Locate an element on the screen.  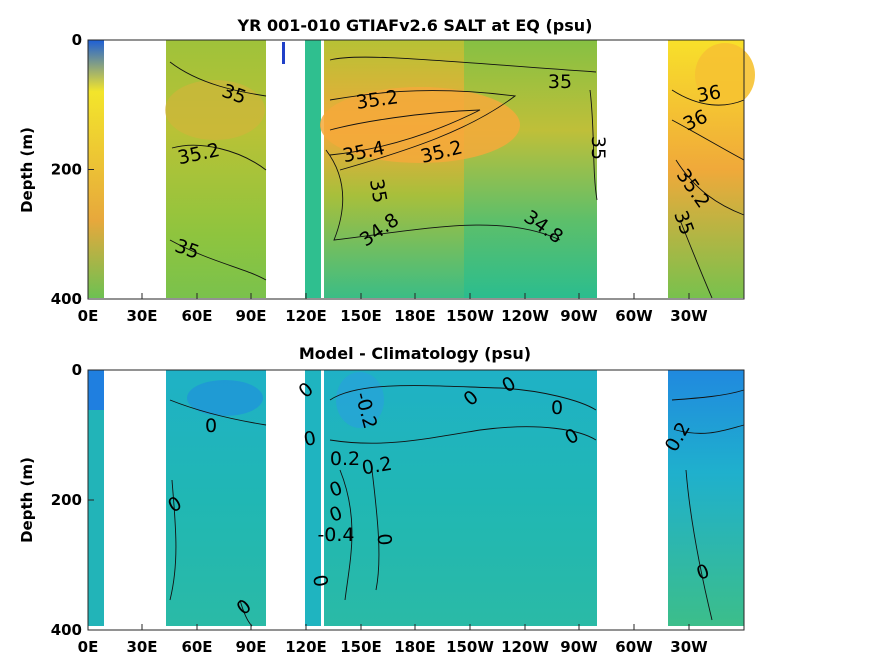
panel1-indian-core is located at coordinates (215, 110).